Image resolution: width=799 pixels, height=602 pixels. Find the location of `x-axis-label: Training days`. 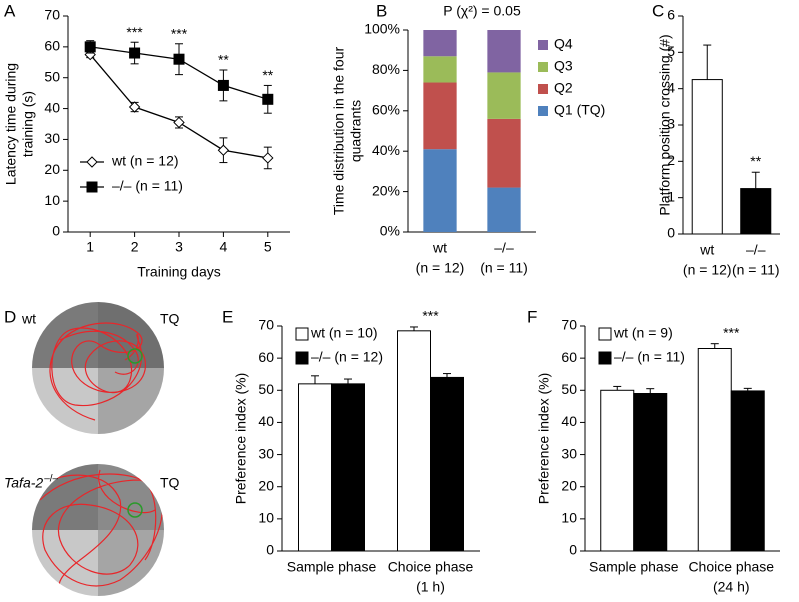

x-axis-label: Training days is located at coordinates (179, 272).